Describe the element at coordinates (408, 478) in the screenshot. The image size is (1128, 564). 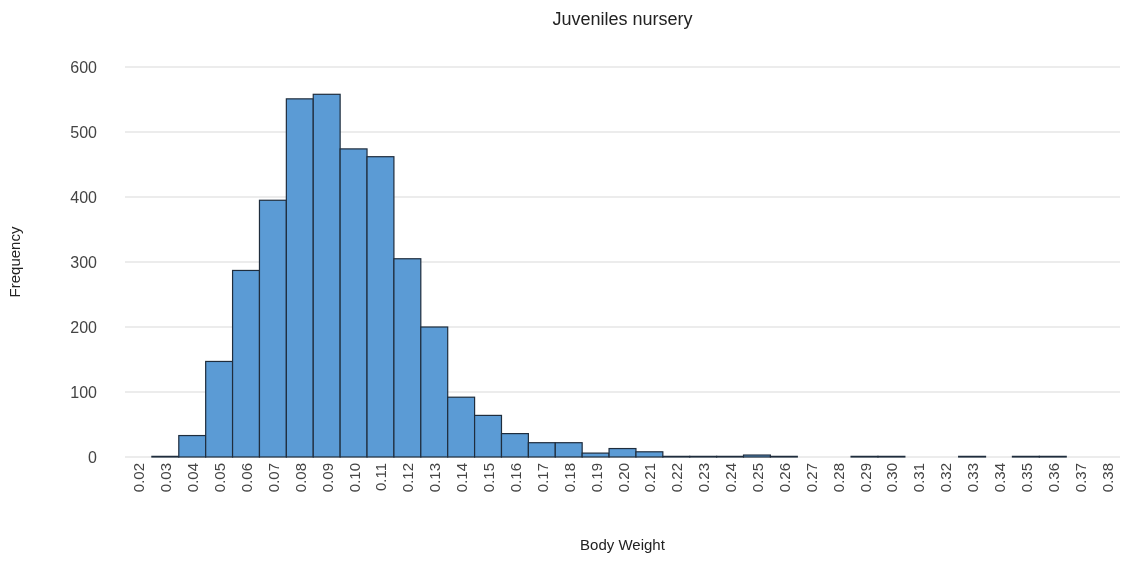
I see `x-tick-label: 0.12` at that location.